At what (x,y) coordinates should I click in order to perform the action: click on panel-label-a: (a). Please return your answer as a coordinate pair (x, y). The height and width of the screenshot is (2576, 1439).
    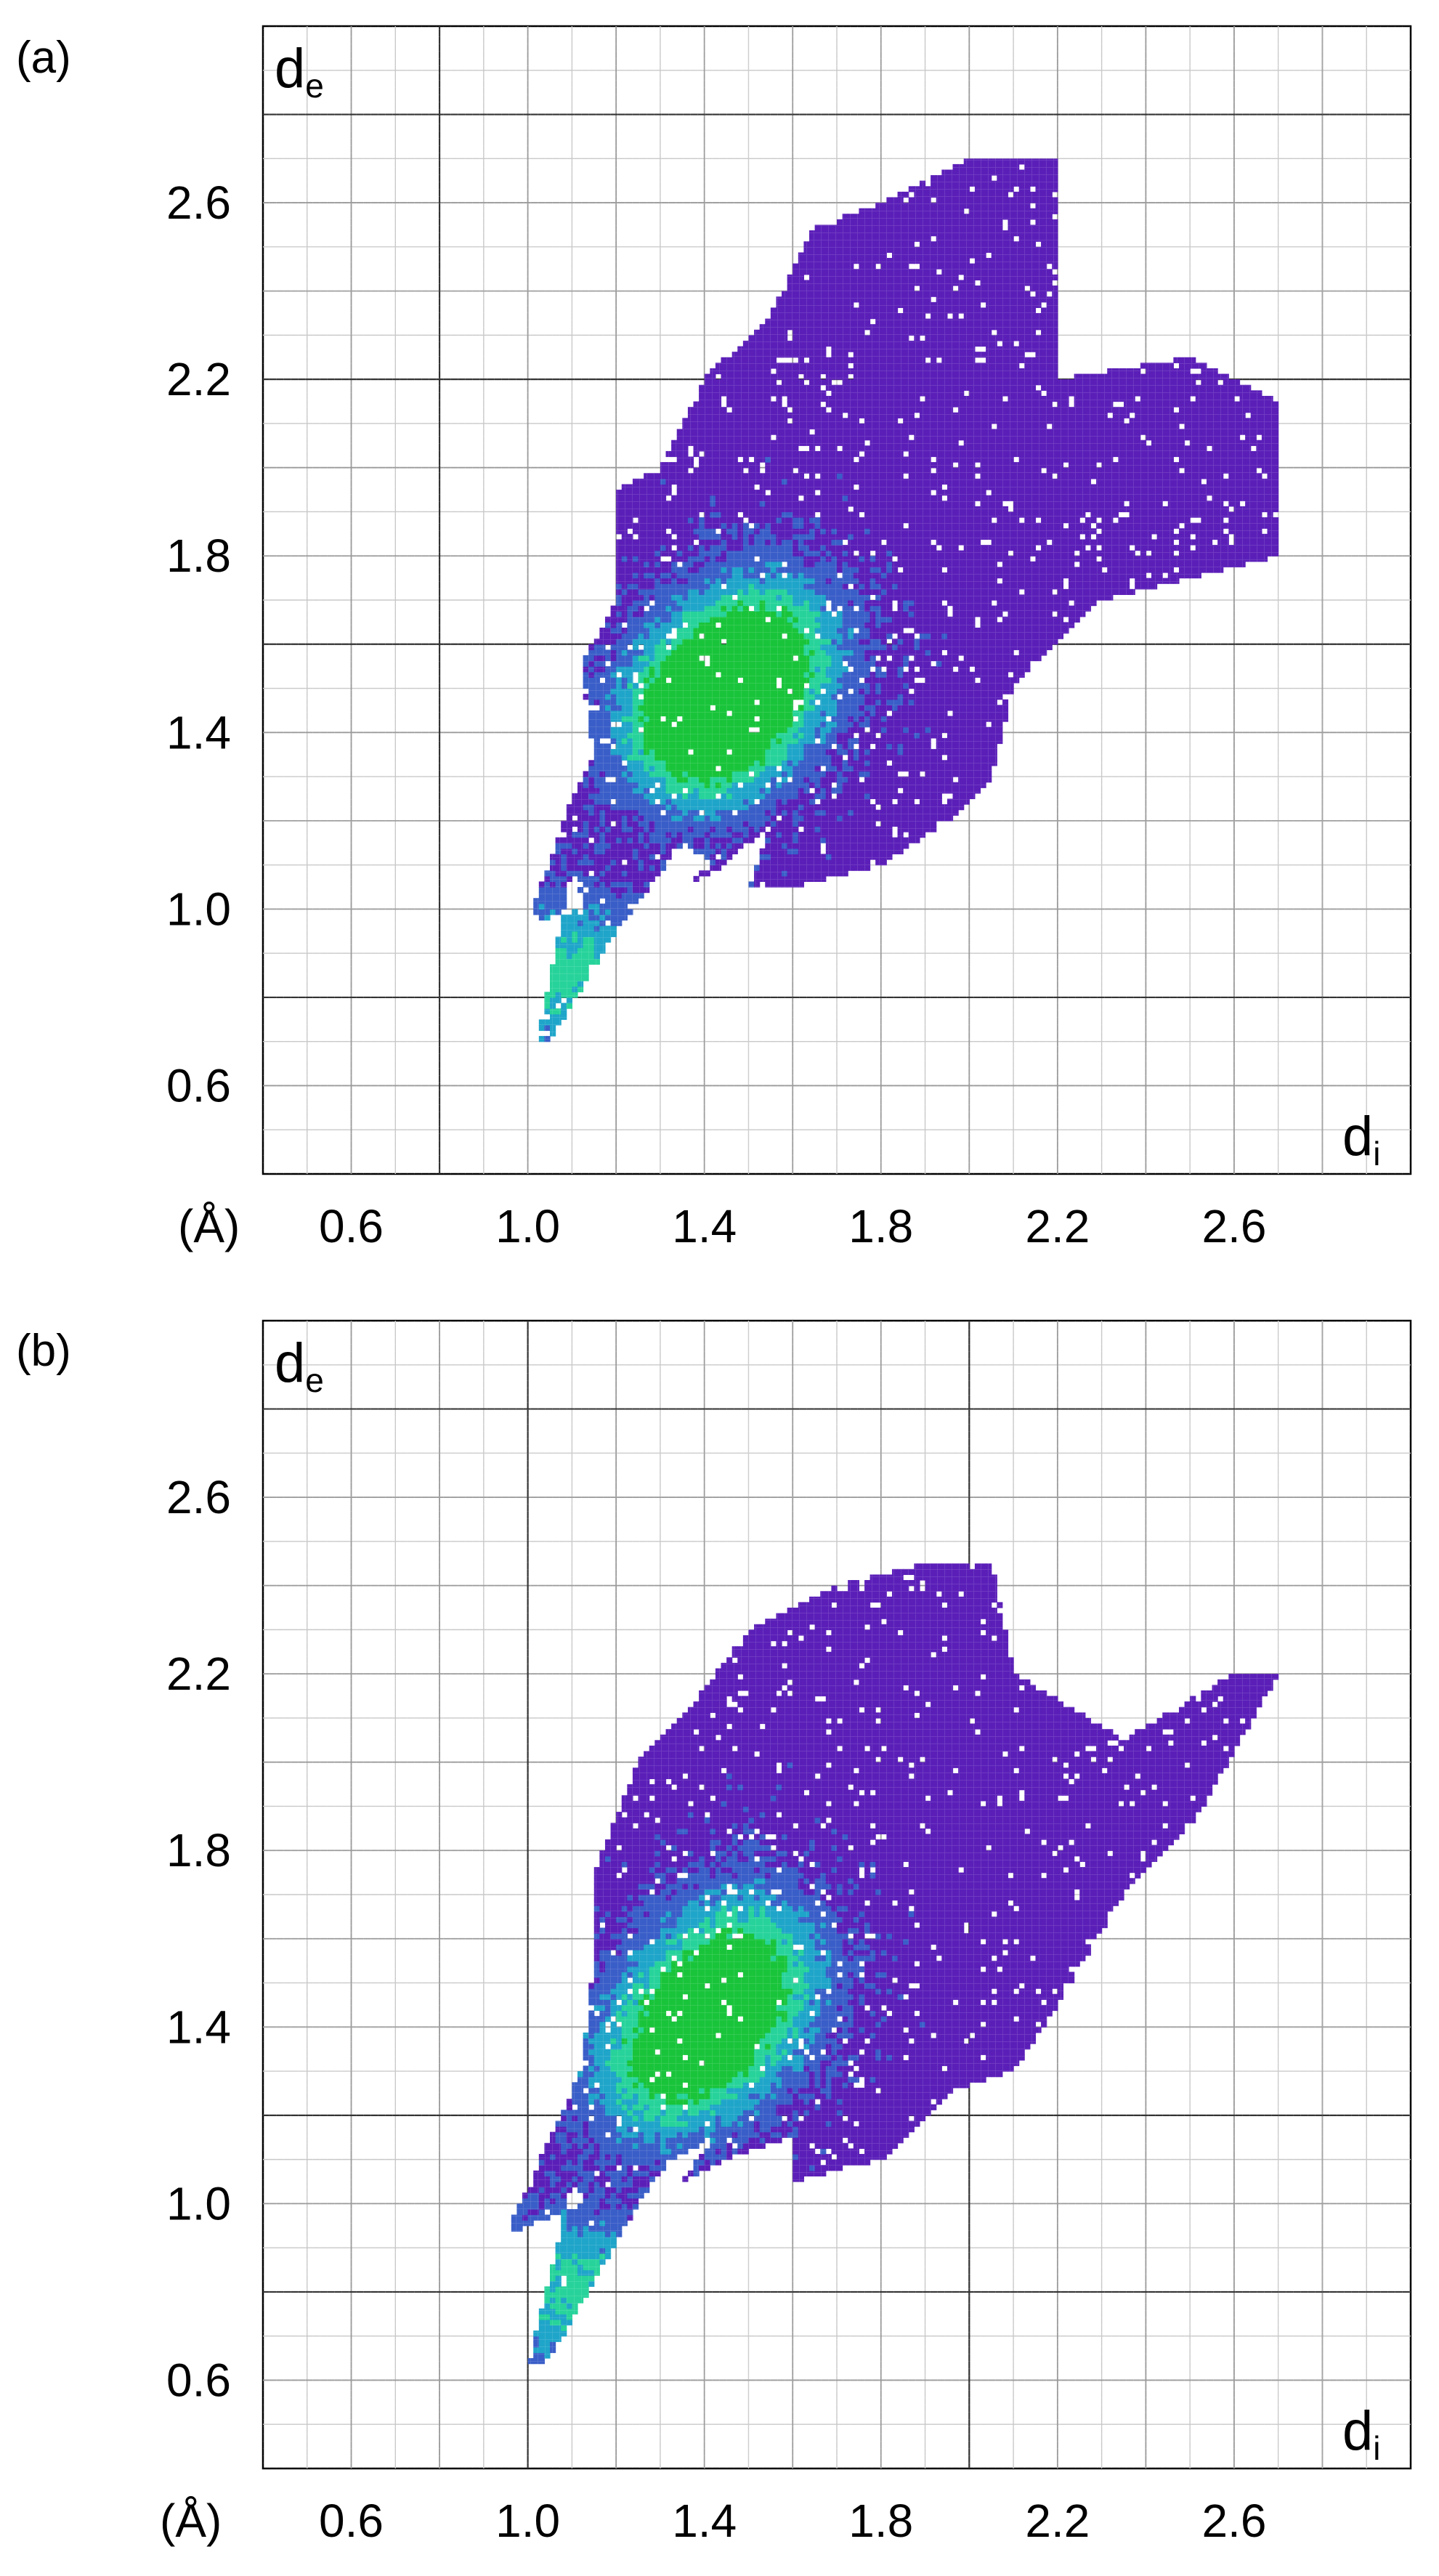
    Looking at the image, I should click on (43, 58).